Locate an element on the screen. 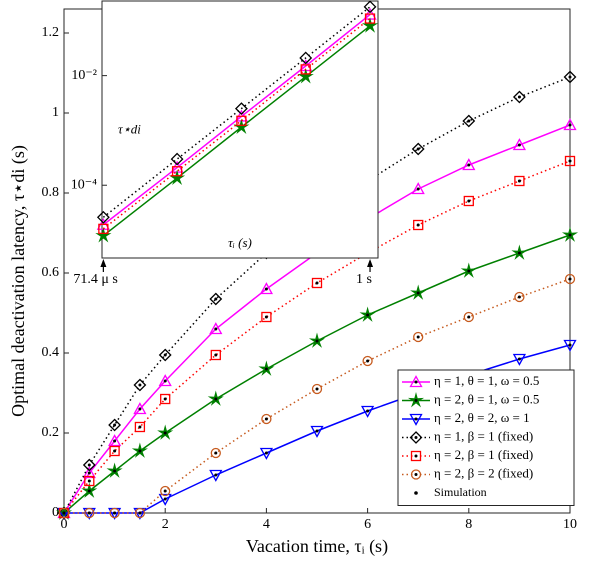  legend-label: η = 2, θ = 2, ω = 1 is located at coordinates (482, 417).